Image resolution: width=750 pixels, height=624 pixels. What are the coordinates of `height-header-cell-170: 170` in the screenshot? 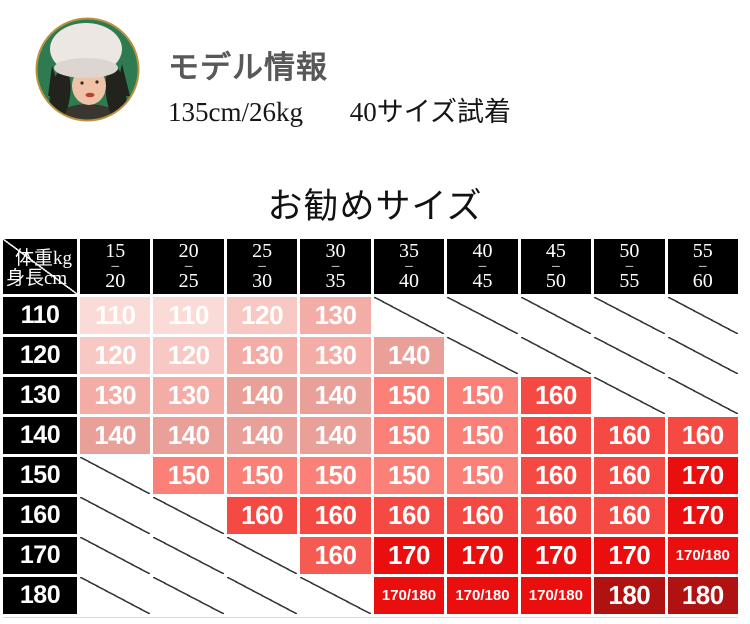 It's located at (40, 555).